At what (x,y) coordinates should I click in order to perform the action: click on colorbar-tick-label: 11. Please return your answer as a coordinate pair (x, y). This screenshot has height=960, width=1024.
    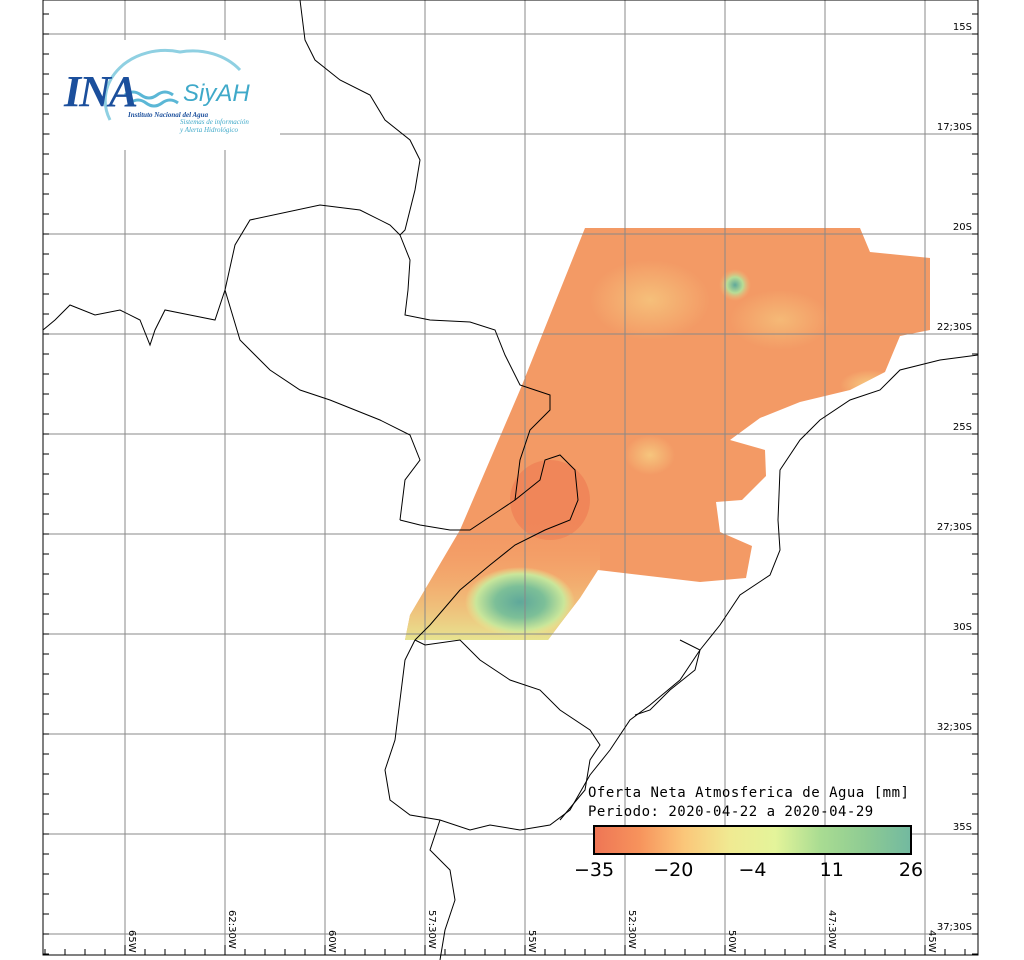
    Looking at the image, I should click on (832, 870).